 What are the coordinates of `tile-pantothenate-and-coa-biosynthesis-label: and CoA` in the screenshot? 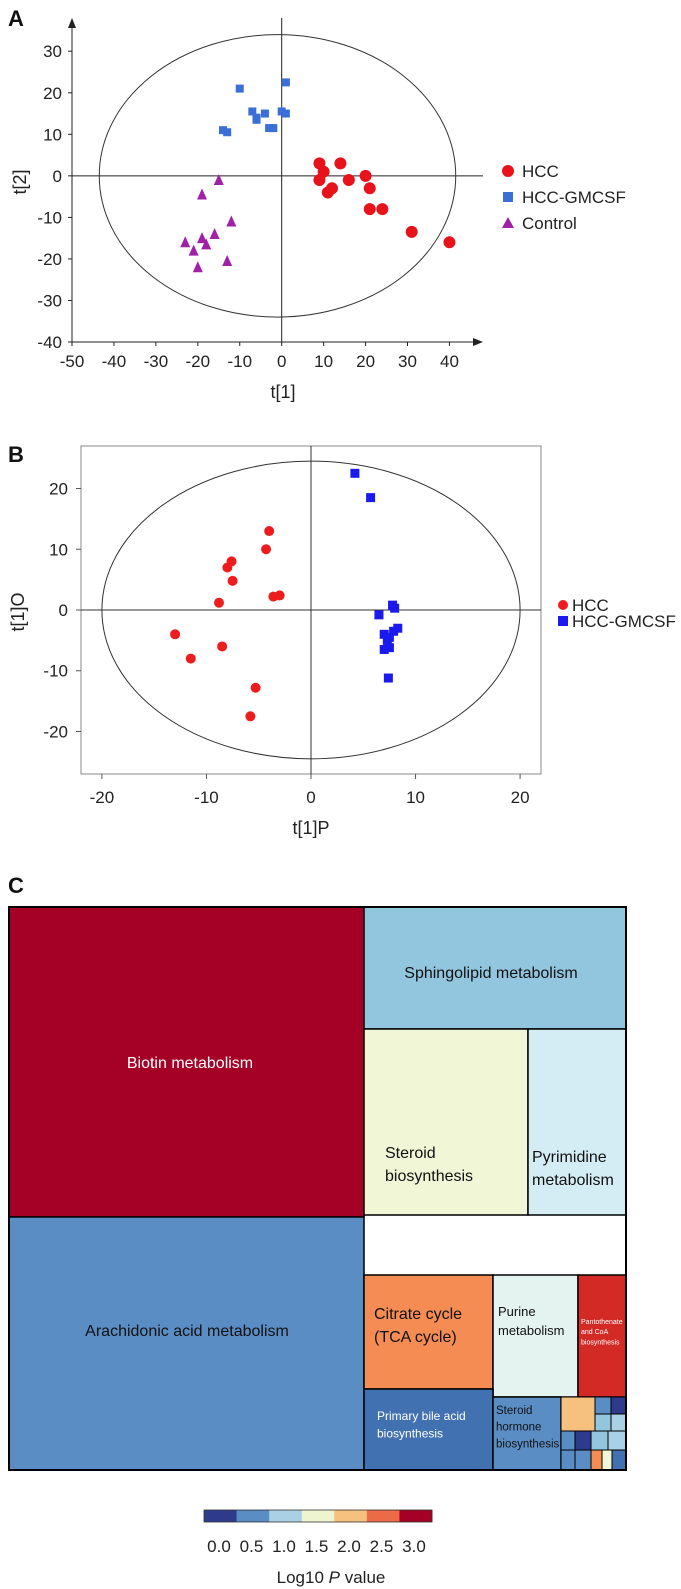 It's located at (595, 1332).